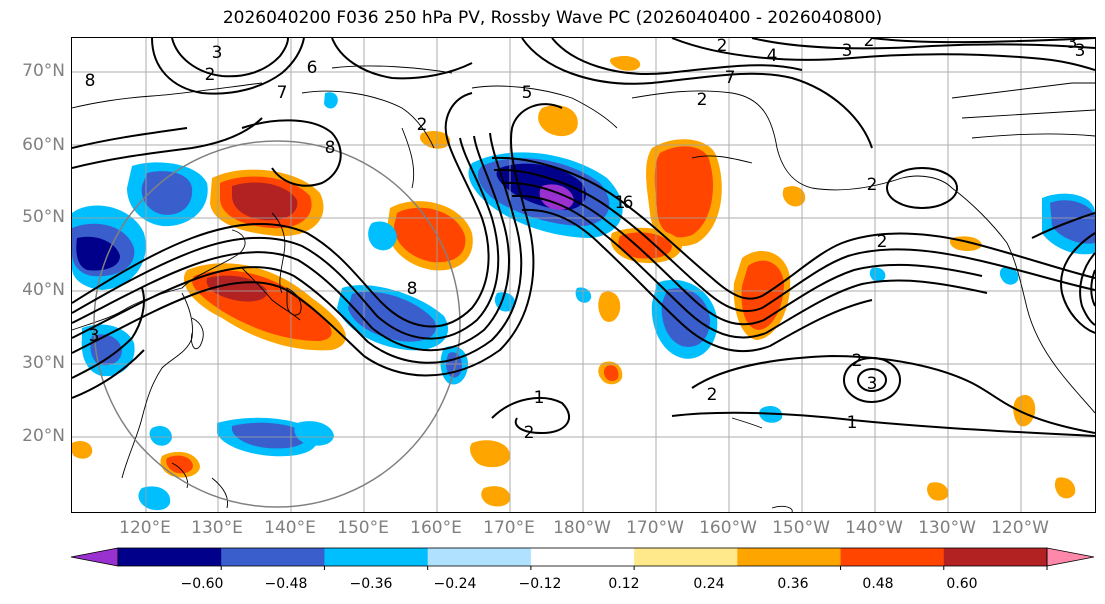  I want to click on colorbar-tick-label: −0.24, so click(455, 584).